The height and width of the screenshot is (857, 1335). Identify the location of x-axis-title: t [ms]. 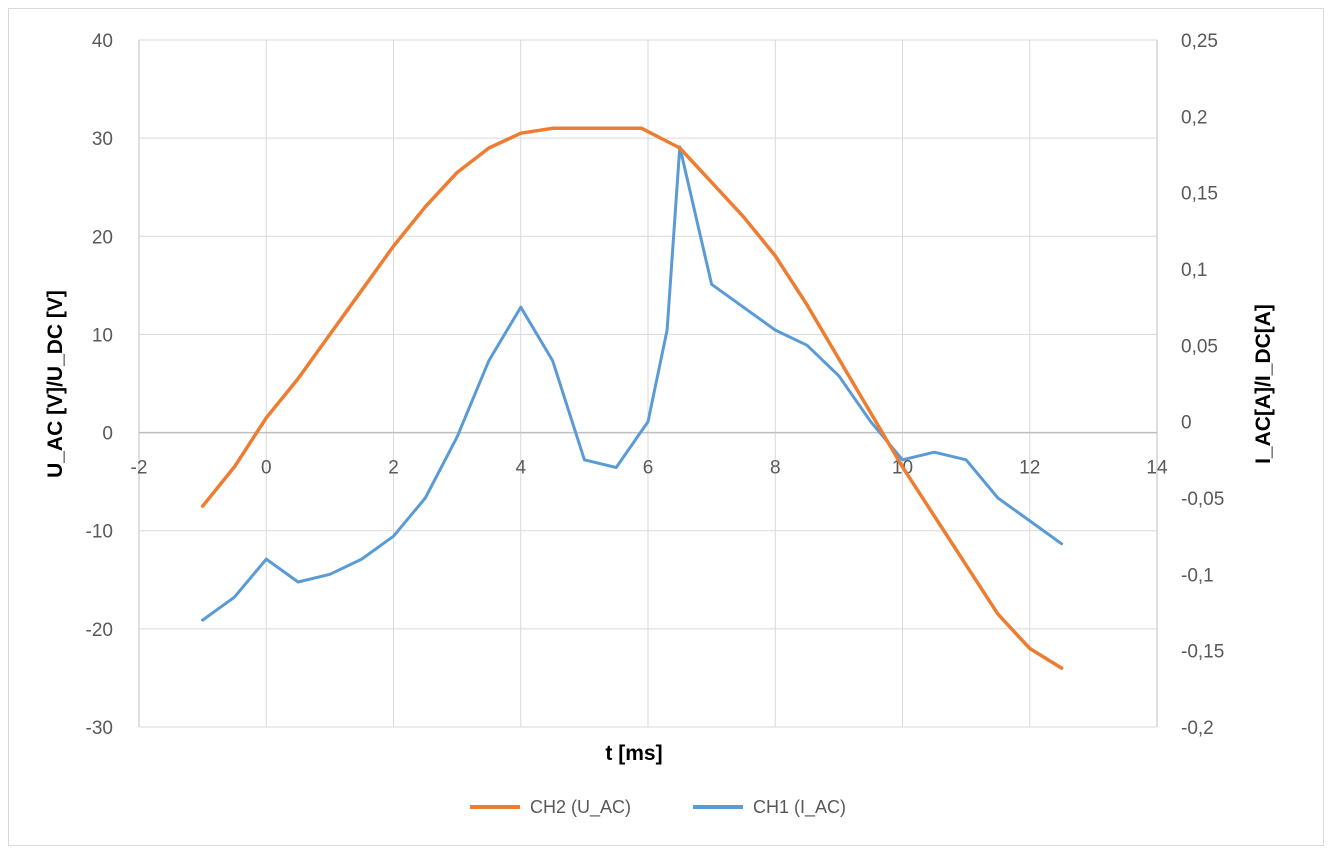
(633, 753).